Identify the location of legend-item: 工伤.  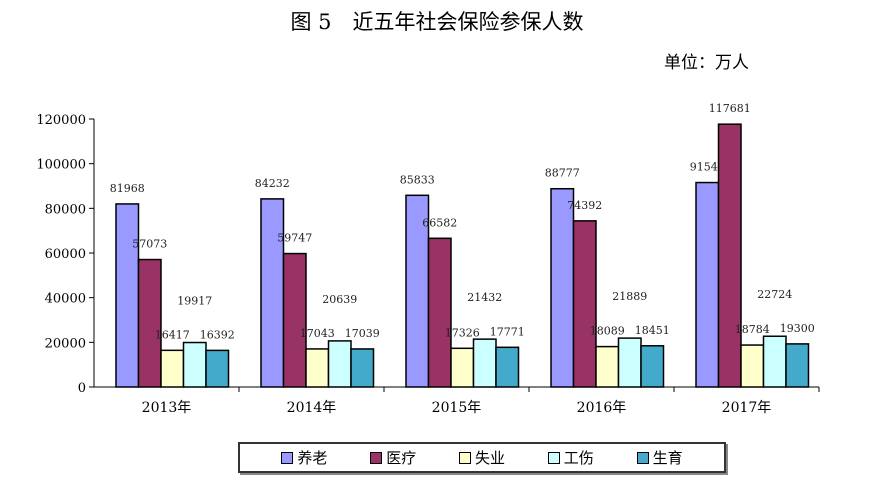
(570, 457).